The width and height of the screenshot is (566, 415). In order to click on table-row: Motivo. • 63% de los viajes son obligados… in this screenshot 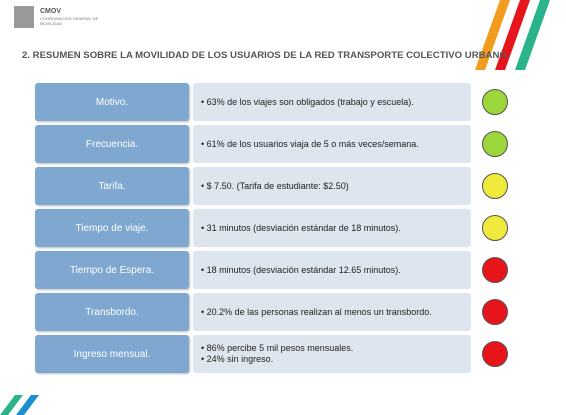, I will do `click(280, 102)`.